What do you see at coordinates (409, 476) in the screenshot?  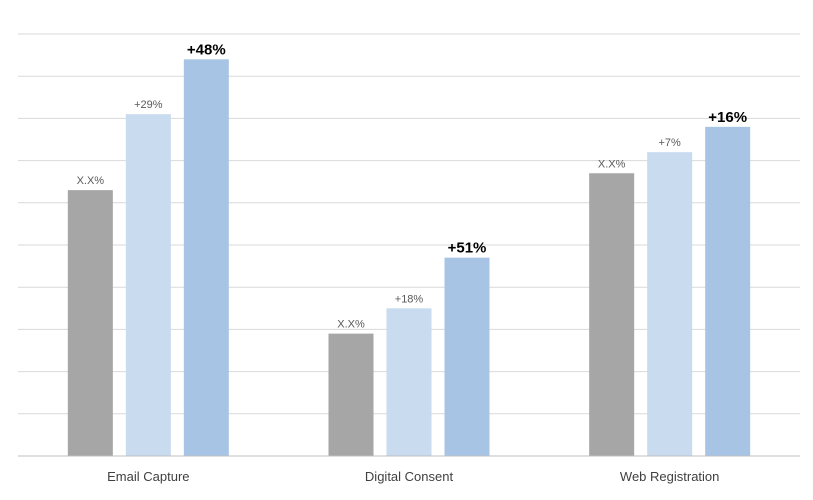 I see `category-label: Digital Consent` at bounding box center [409, 476].